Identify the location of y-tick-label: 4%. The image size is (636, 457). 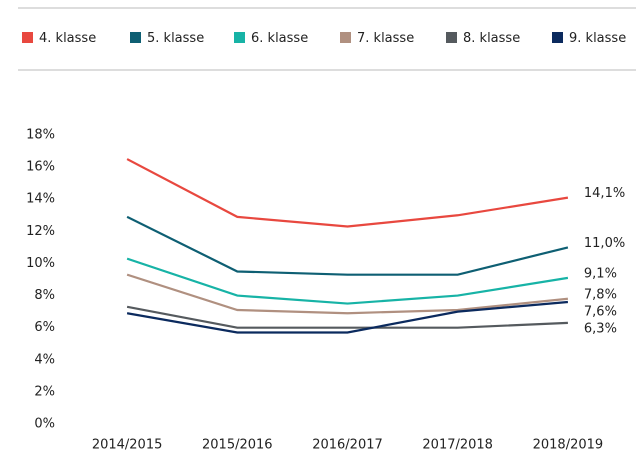
(44, 359).